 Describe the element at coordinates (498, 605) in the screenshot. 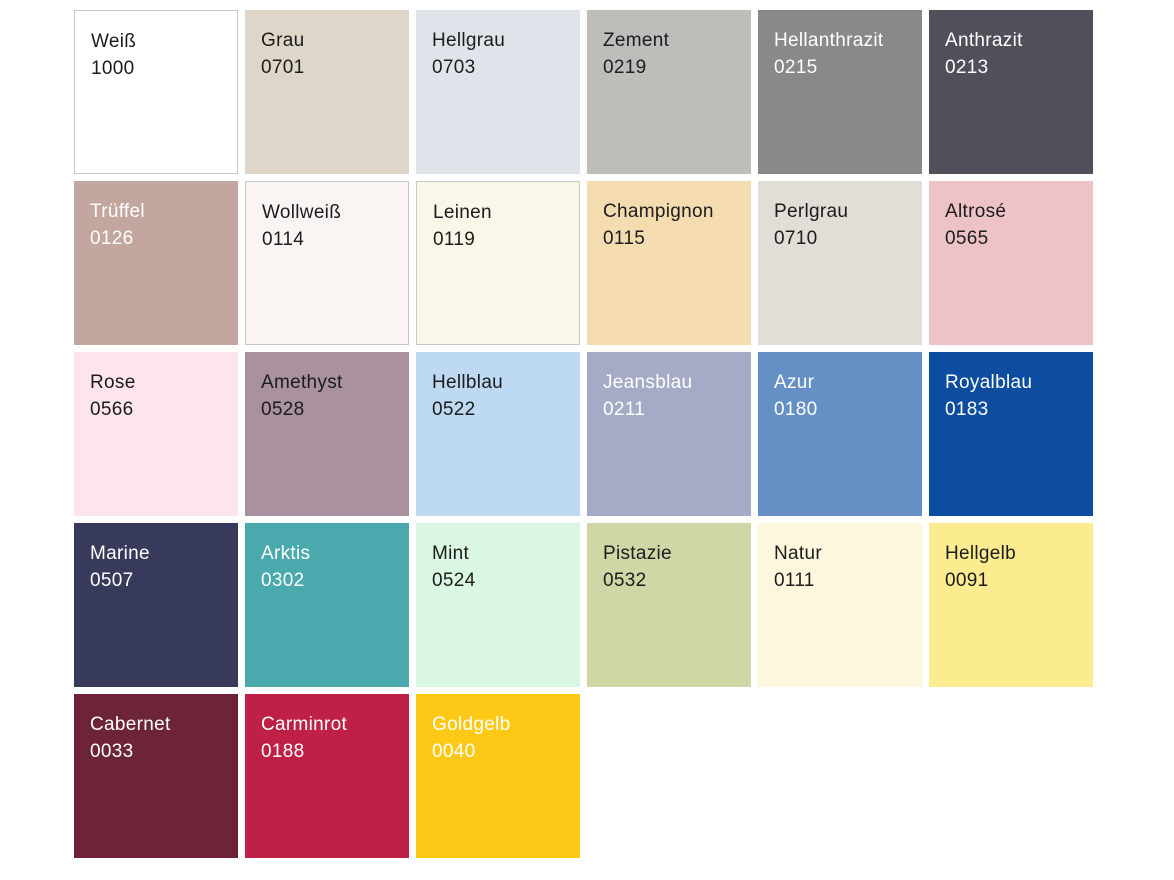

I see `color-swatch-0524: Mint 0524` at that location.